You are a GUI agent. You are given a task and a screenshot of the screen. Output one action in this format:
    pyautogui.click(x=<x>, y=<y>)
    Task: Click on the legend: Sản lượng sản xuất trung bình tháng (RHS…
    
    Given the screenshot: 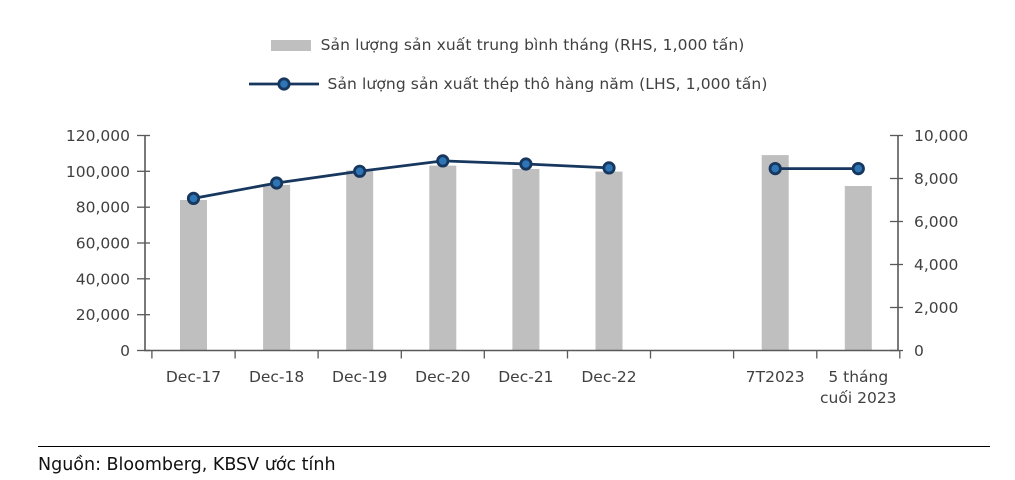 What is the action you would take?
    pyautogui.click(x=507, y=64)
    